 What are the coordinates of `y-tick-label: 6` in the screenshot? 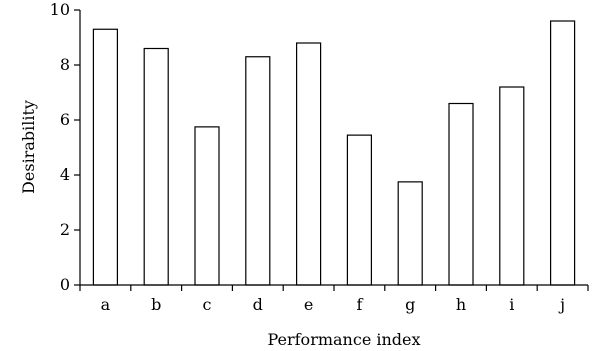 It's located at (65, 119).